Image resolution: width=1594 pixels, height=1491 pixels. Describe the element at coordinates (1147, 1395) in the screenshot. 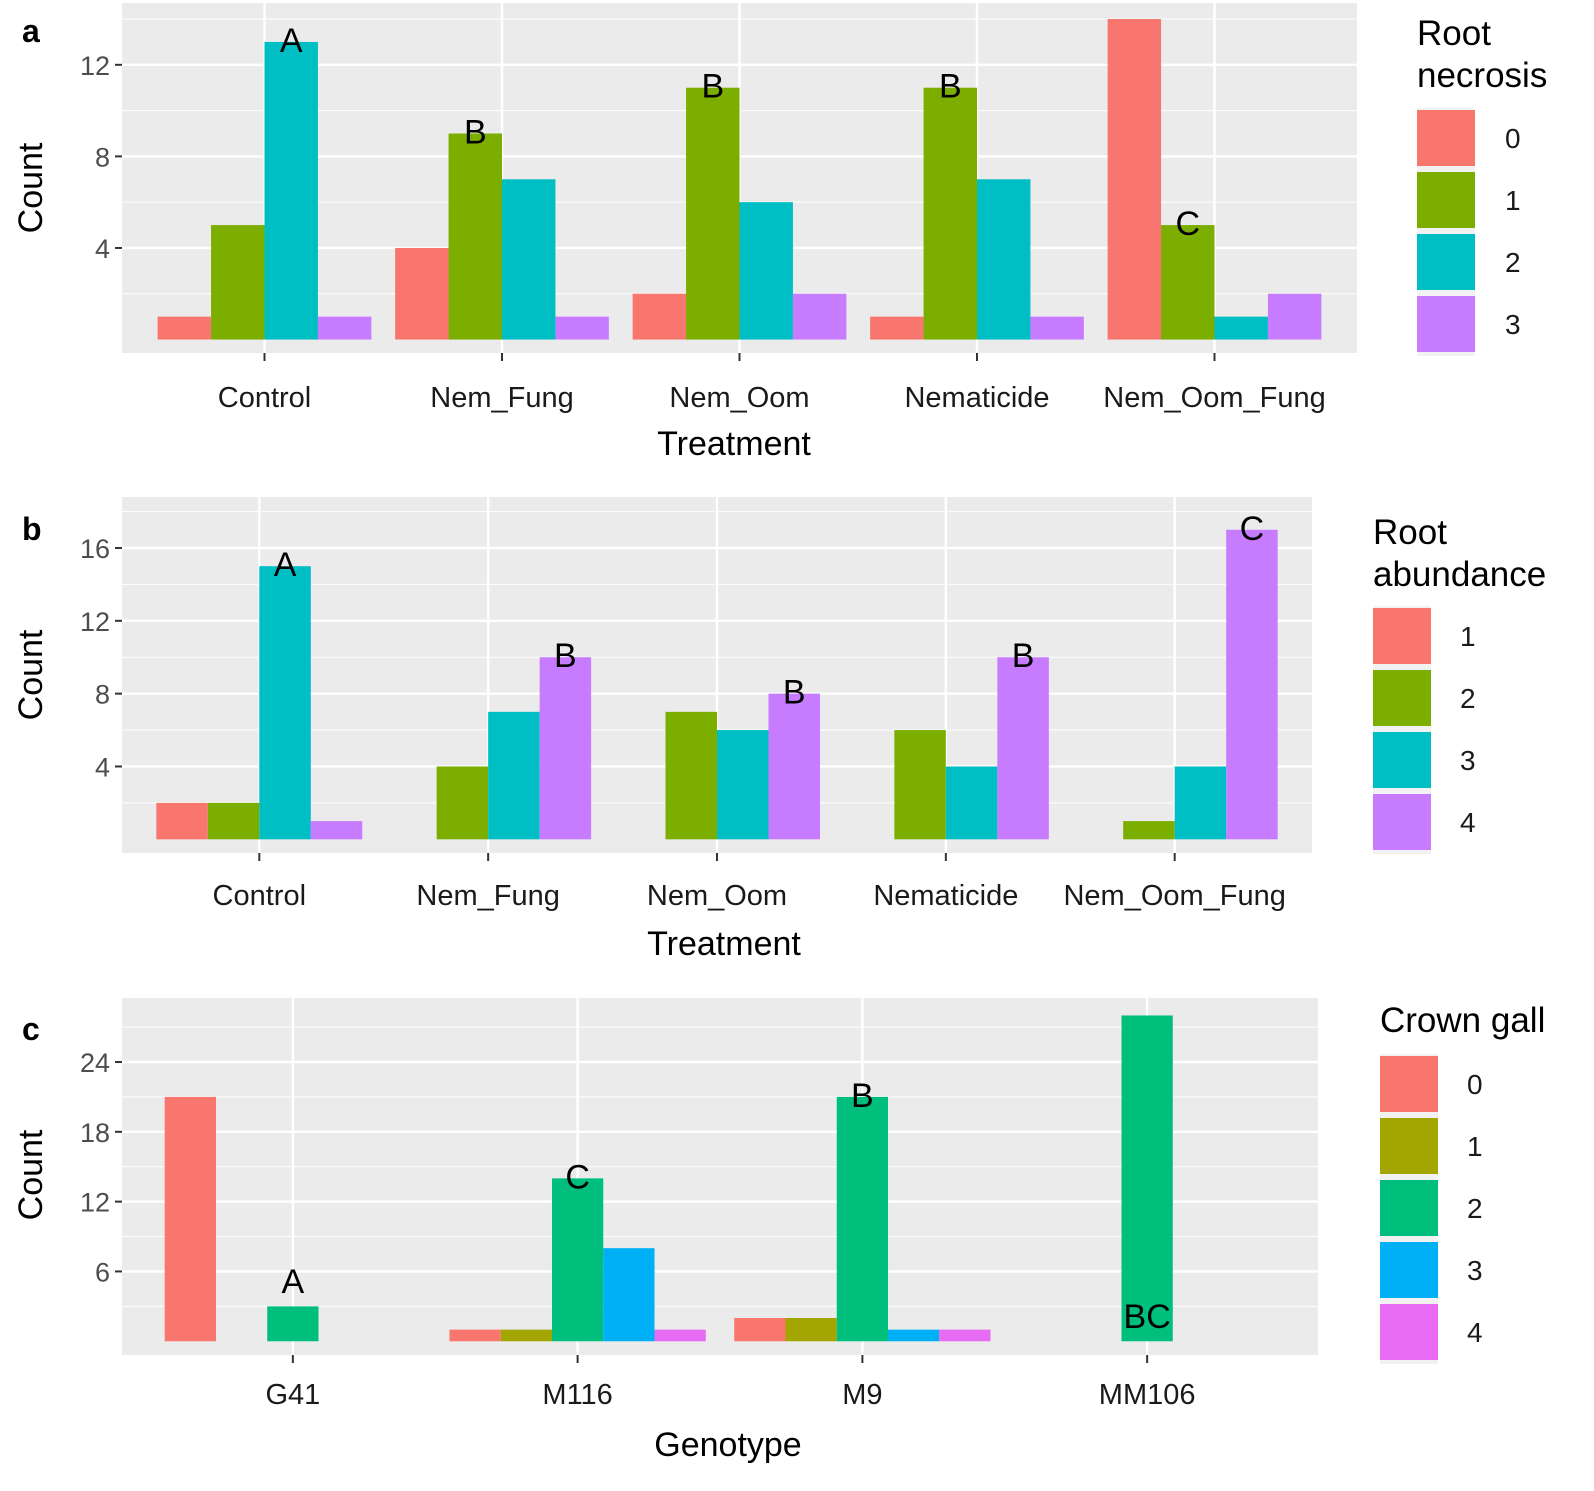

I see `x-tick-label: MM106` at that location.